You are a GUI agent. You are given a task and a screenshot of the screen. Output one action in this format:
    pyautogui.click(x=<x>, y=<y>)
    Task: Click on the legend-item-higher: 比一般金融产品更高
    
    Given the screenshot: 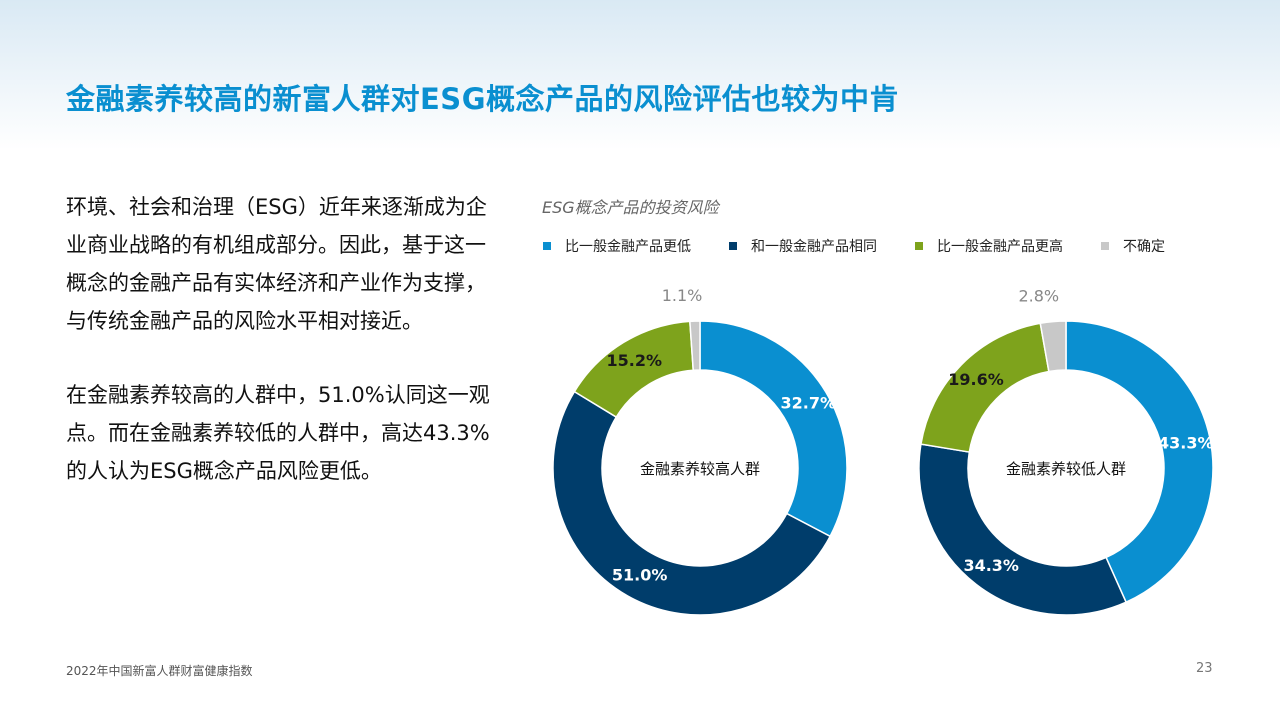 What is the action you would take?
    pyautogui.click(x=989, y=246)
    